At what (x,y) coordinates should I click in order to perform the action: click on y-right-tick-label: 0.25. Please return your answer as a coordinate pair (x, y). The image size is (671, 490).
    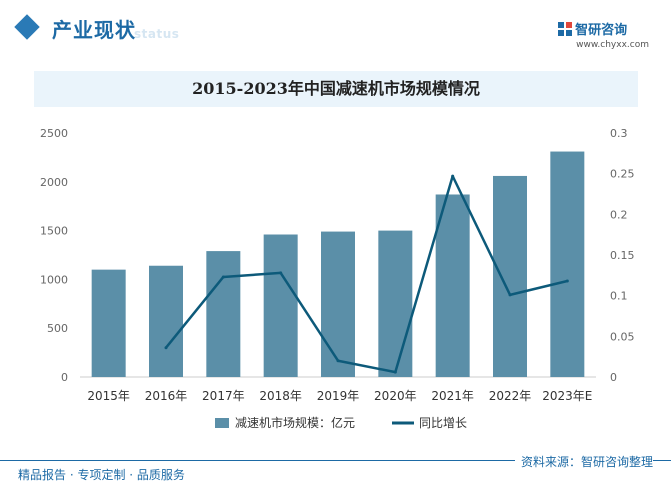
    Looking at the image, I should click on (622, 174).